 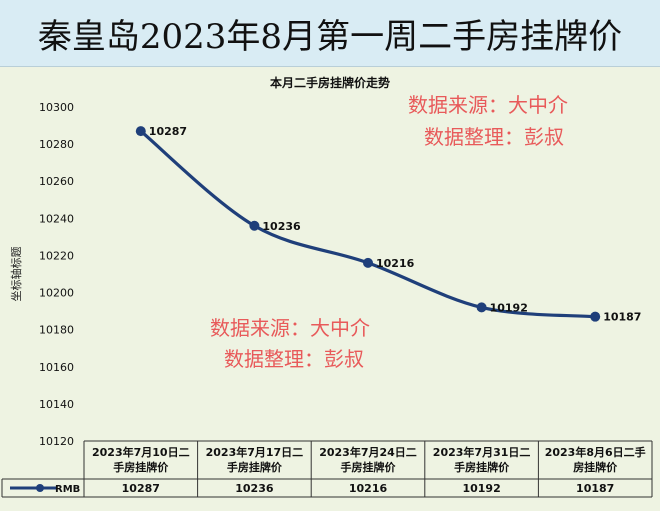 What do you see at coordinates (56, 330) in the screenshot?
I see `y-tick-label: 10180` at bounding box center [56, 330].